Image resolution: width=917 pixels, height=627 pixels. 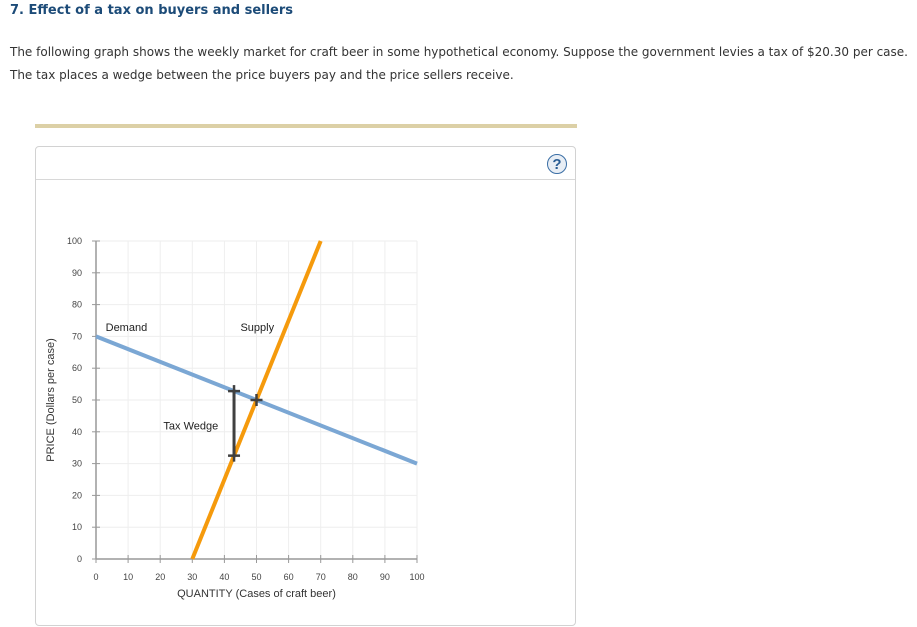 What do you see at coordinates (321, 577) in the screenshot?
I see `x-tick-label: 70` at bounding box center [321, 577].